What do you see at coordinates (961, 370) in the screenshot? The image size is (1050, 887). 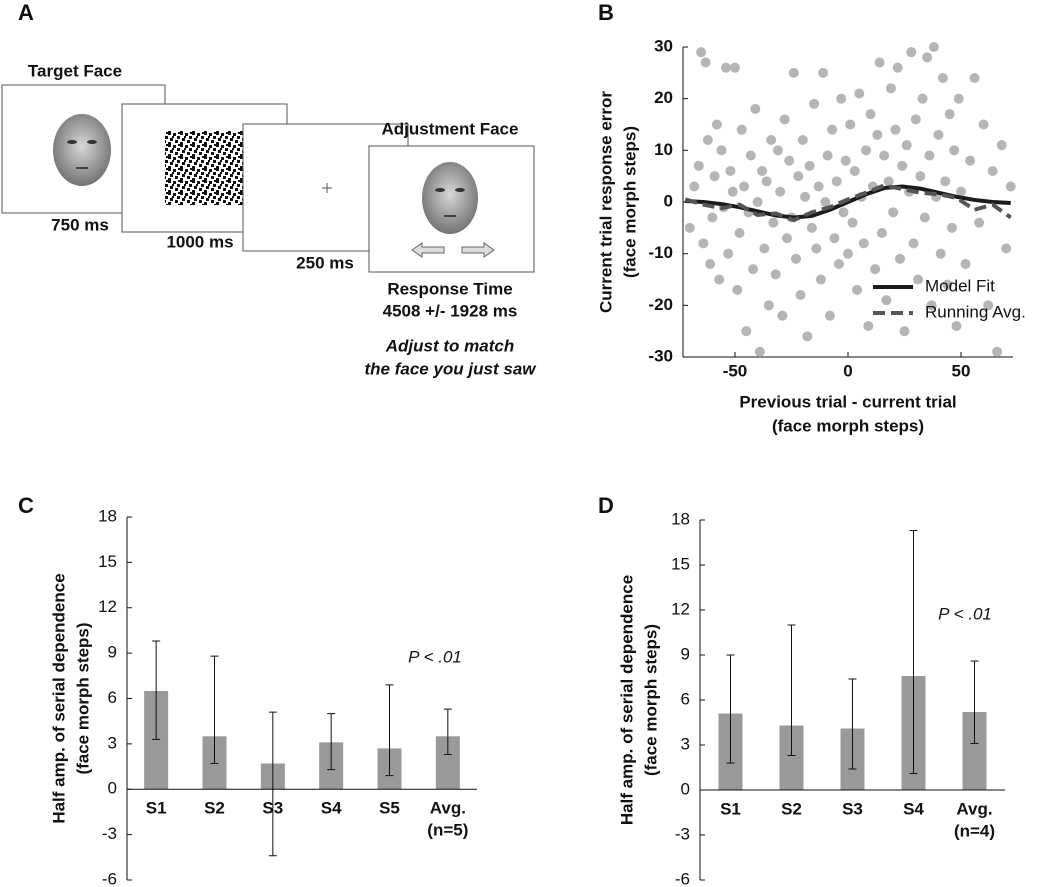 I see `x-tick-label: 50` at bounding box center [961, 370].